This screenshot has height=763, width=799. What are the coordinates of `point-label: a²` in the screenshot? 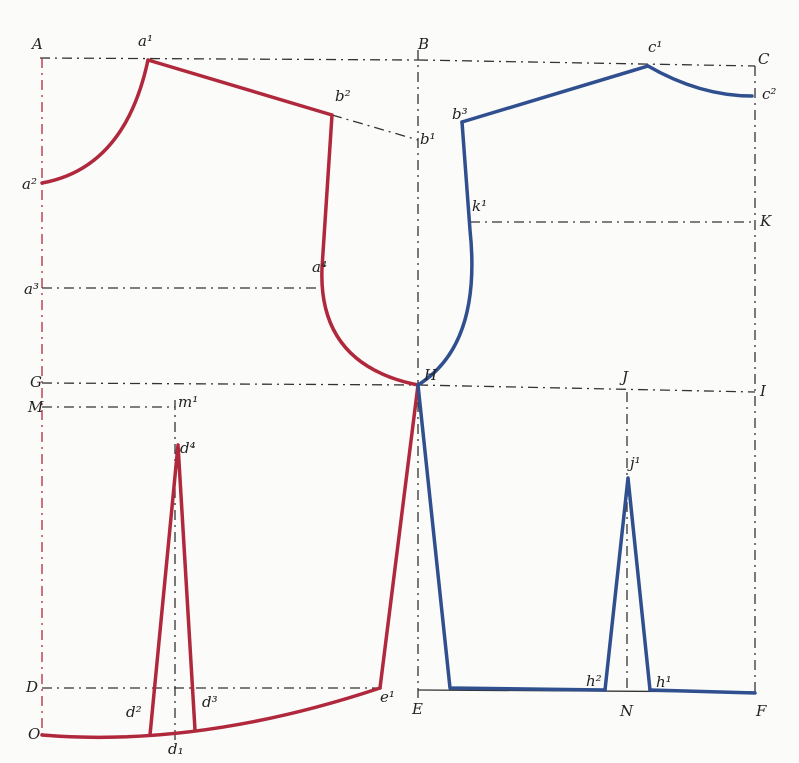 It's located at (29, 184).